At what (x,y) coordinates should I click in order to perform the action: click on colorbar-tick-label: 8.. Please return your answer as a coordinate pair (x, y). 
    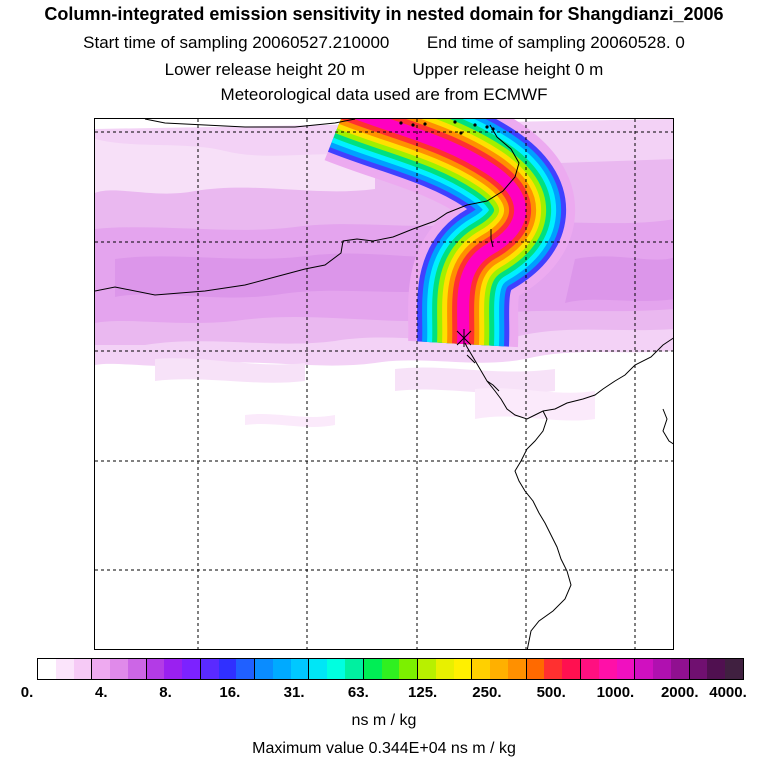
    Looking at the image, I should click on (165, 692).